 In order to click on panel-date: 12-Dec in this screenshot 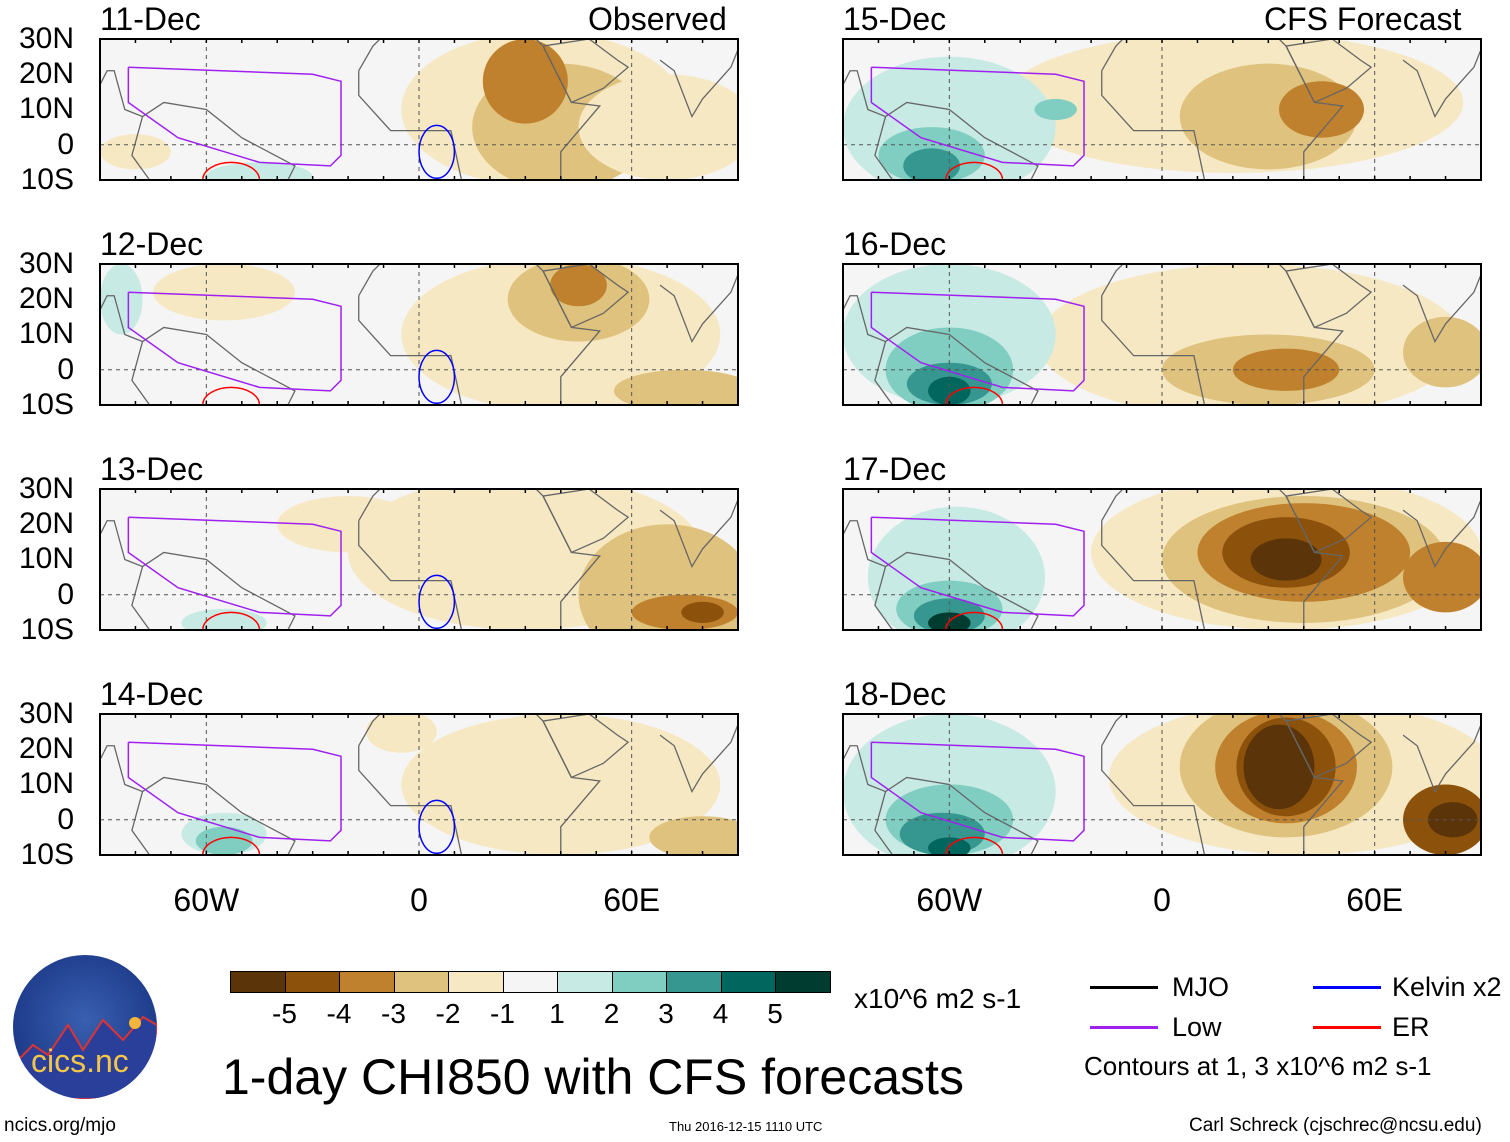, I will do `click(152, 244)`.